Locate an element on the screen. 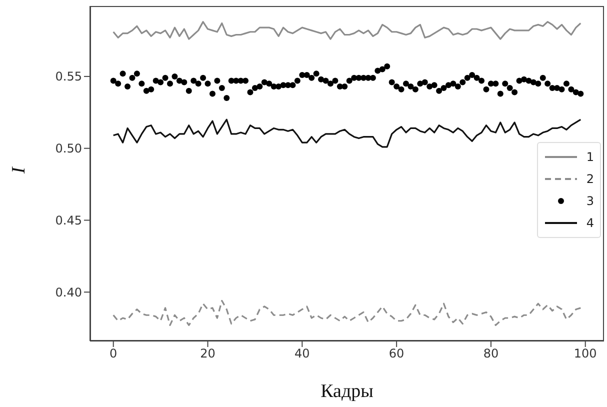 This screenshot has width=607, height=407. legend-label: 2 is located at coordinates (590, 179).